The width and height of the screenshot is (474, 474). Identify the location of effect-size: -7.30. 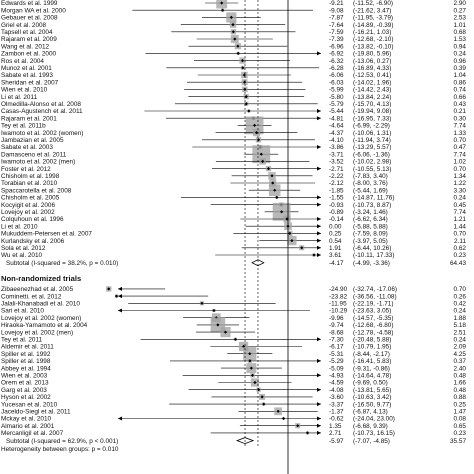
(336, 340).